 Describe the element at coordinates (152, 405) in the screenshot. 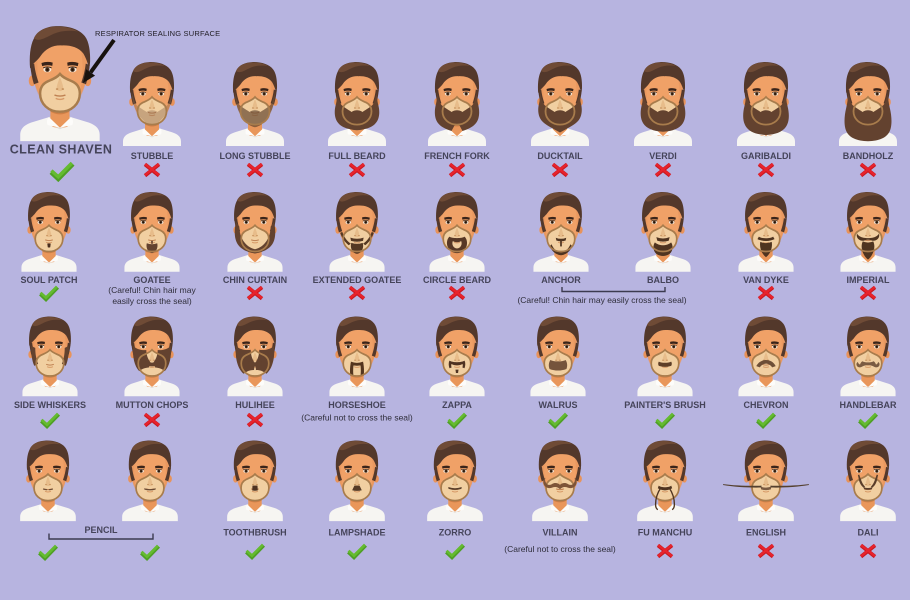

I see `svg-text: MUTTON CHOPS` at that location.